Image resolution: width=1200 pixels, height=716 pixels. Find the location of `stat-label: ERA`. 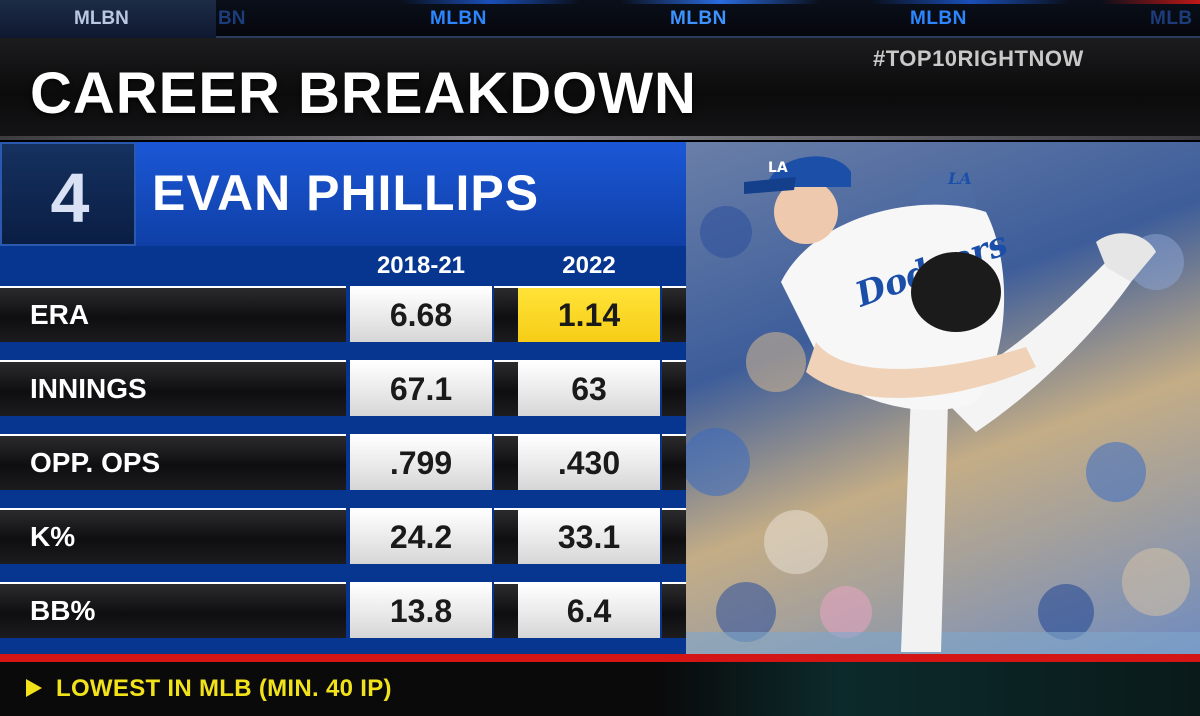

stat-label: ERA is located at coordinates (60, 314).